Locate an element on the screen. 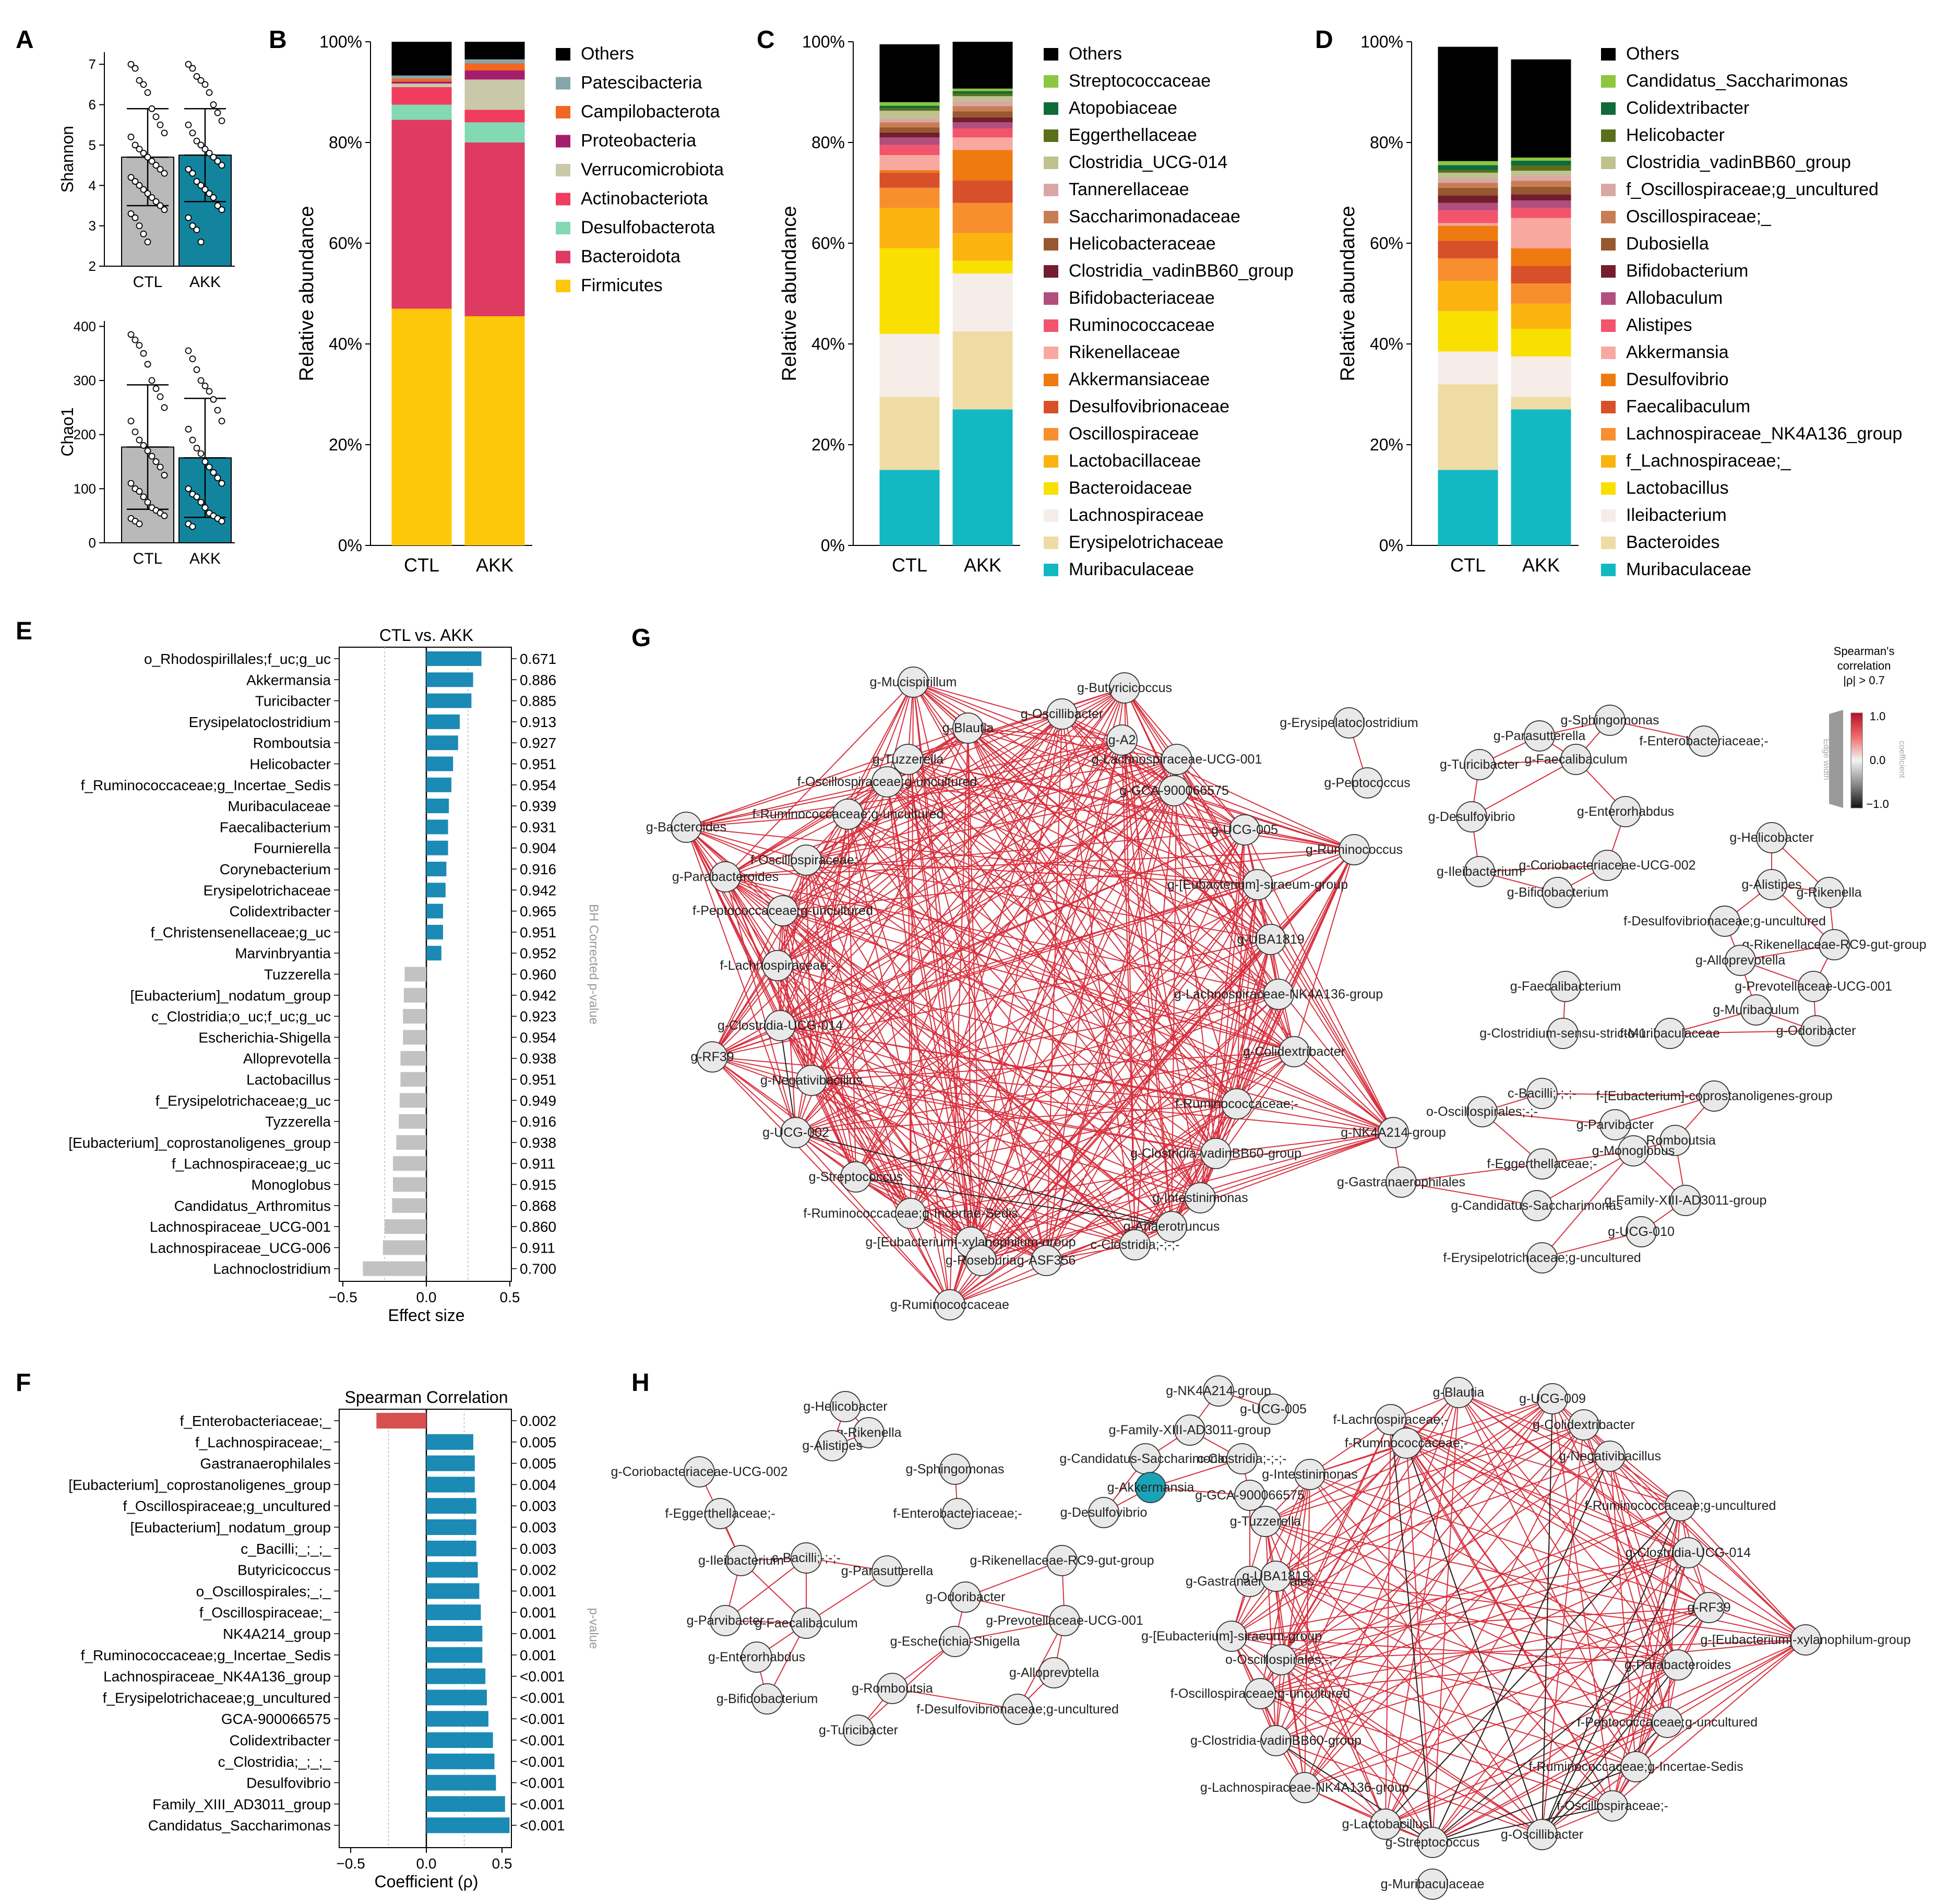 The image size is (1947, 1904). bar-erysipelatoclostridium is located at coordinates (443, 721).